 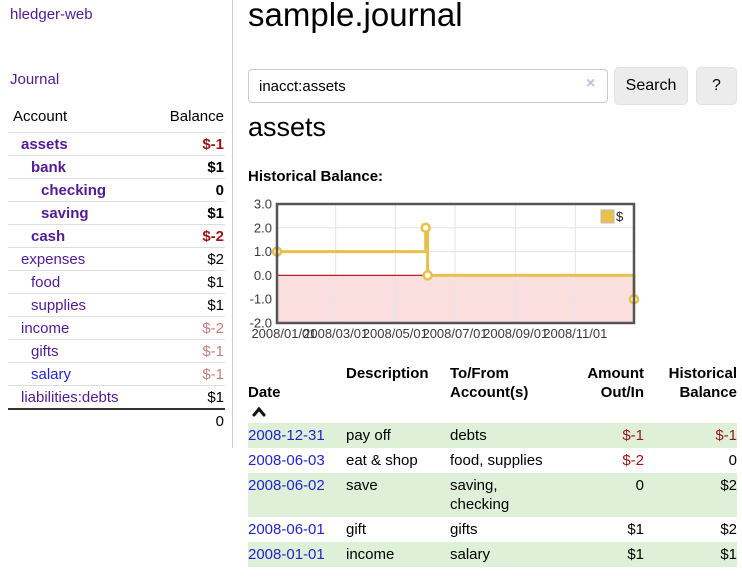 I want to click on accounts-total-row: 0, so click(x=116, y=420).